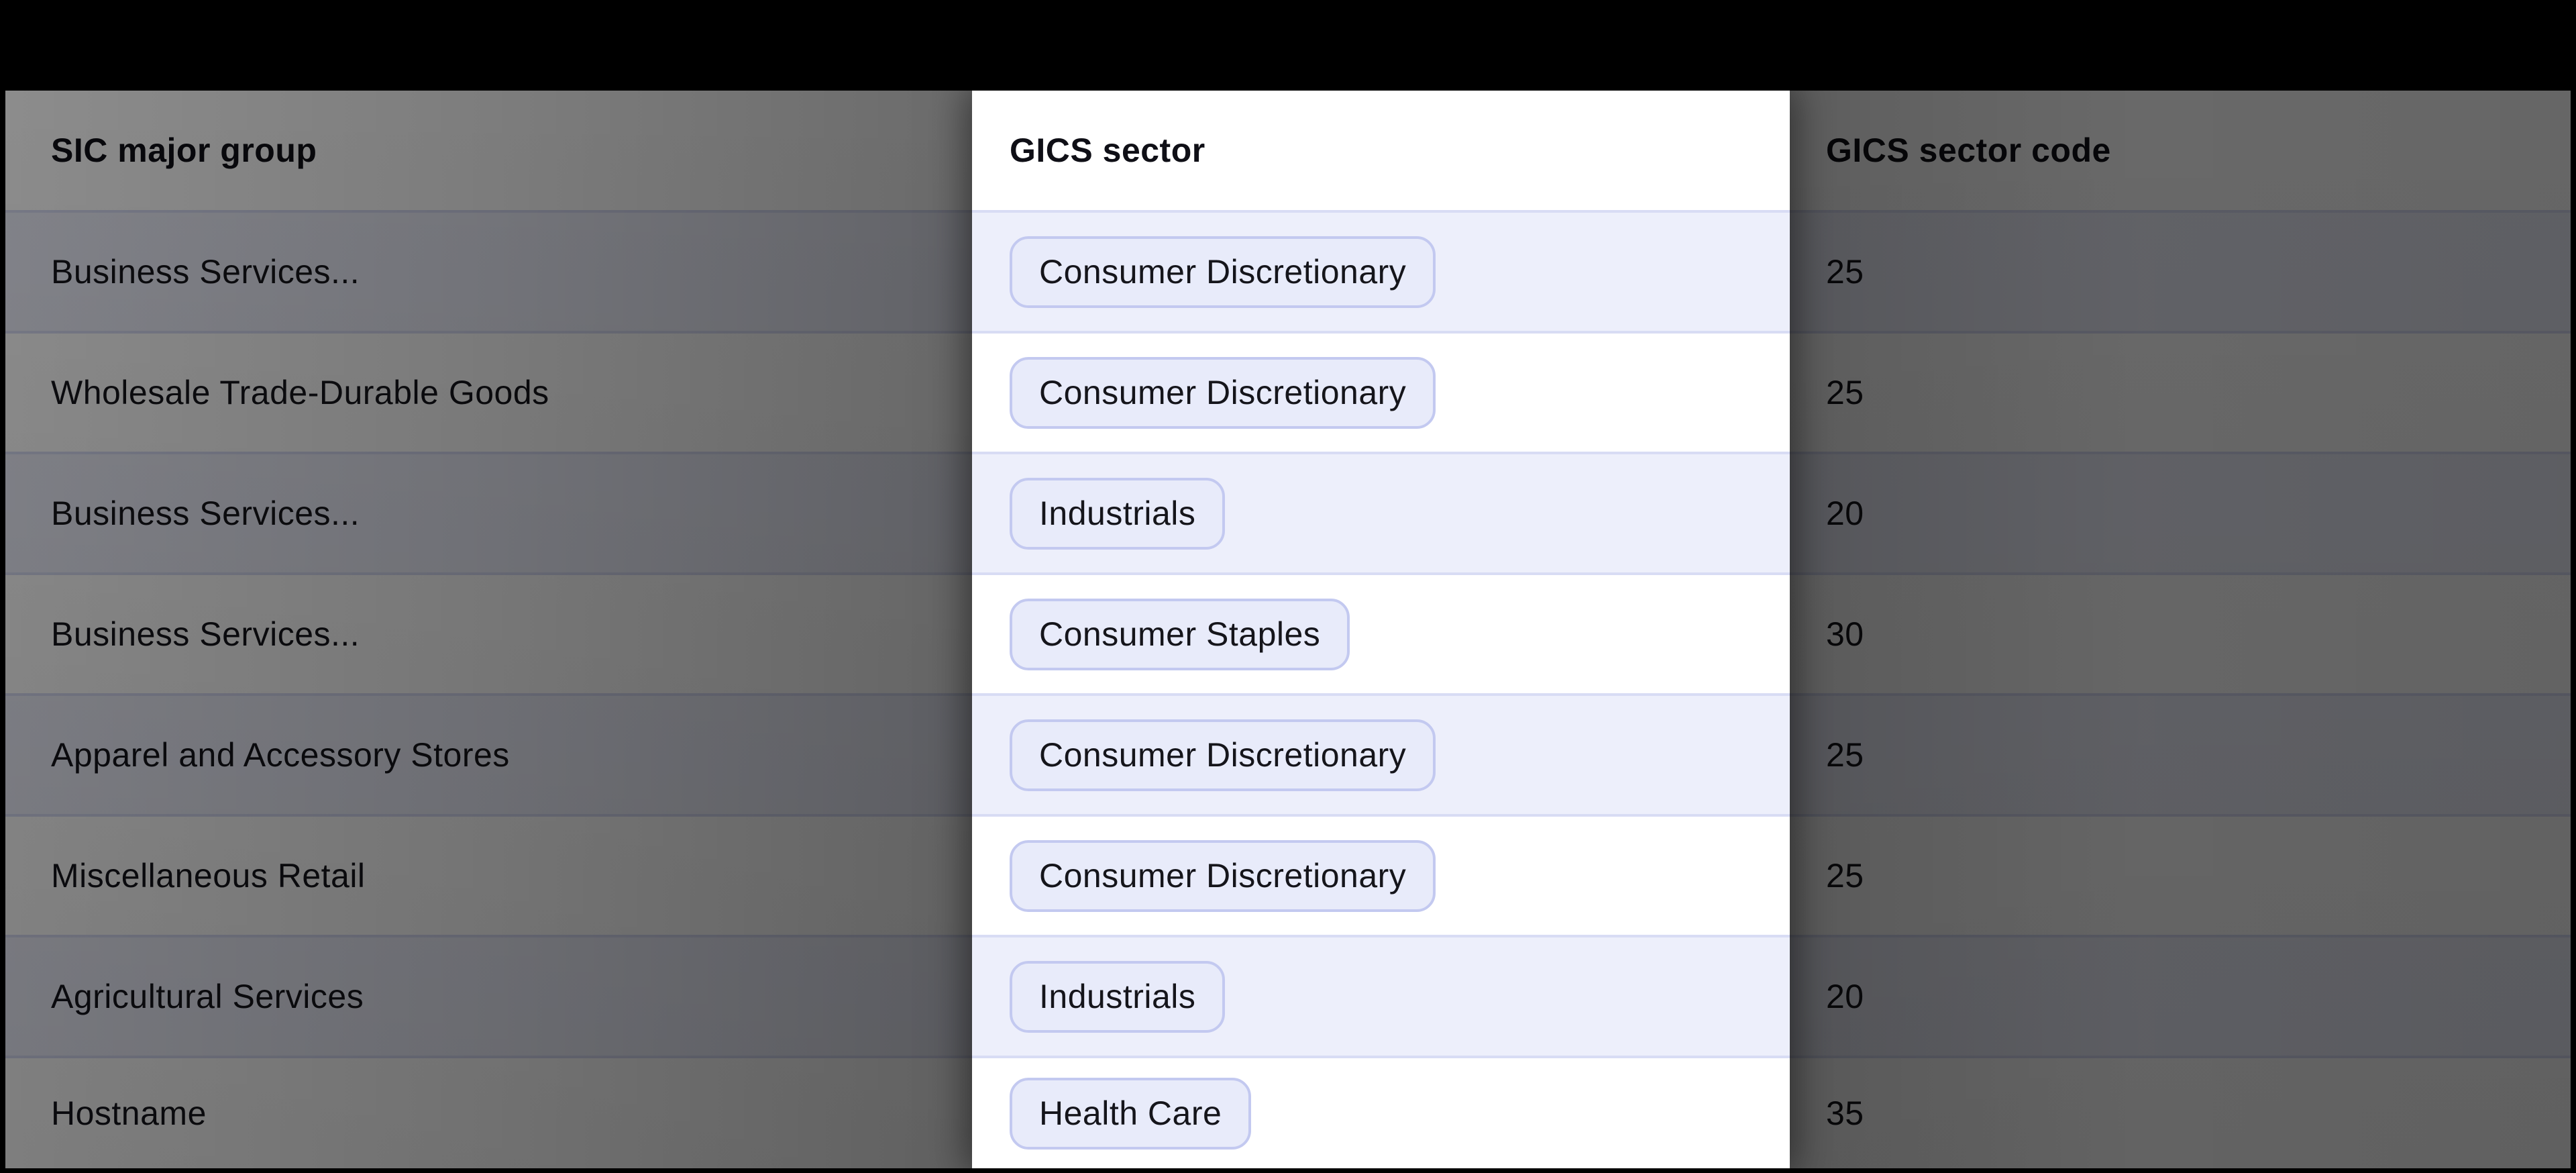 The width and height of the screenshot is (2576, 1173). I want to click on sic-major-group-cell: Agricultural Services, so click(207, 996).